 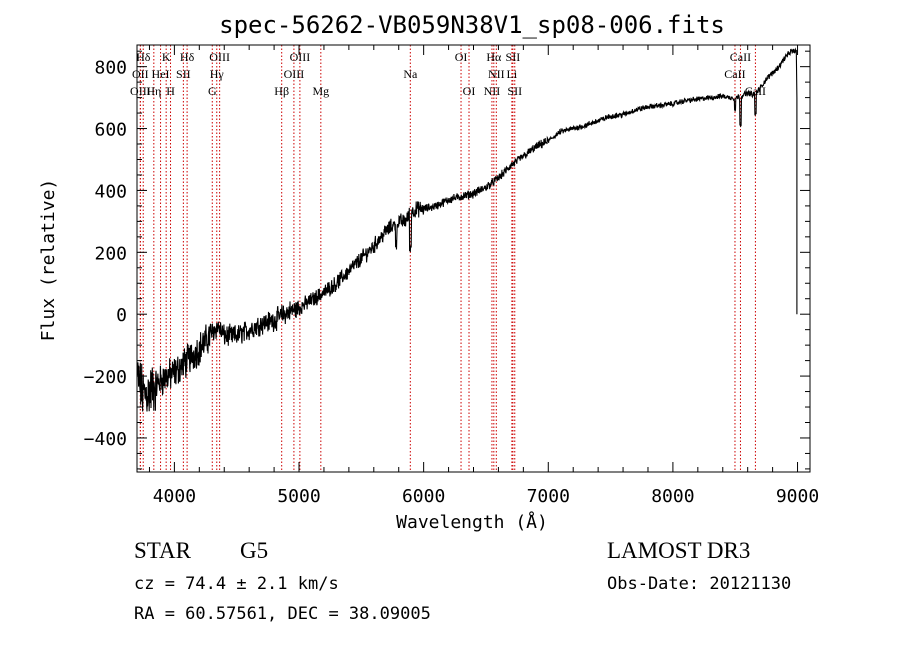 I want to click on y-axis-label: Flux (relative), so click(x=48, y=260).